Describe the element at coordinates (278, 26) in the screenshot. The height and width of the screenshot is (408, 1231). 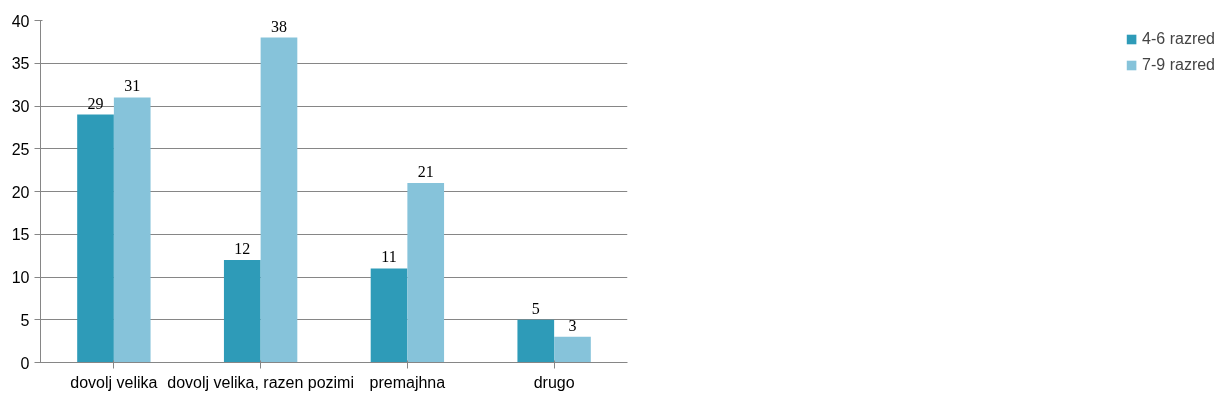
I see `data-label: 38` at that location.